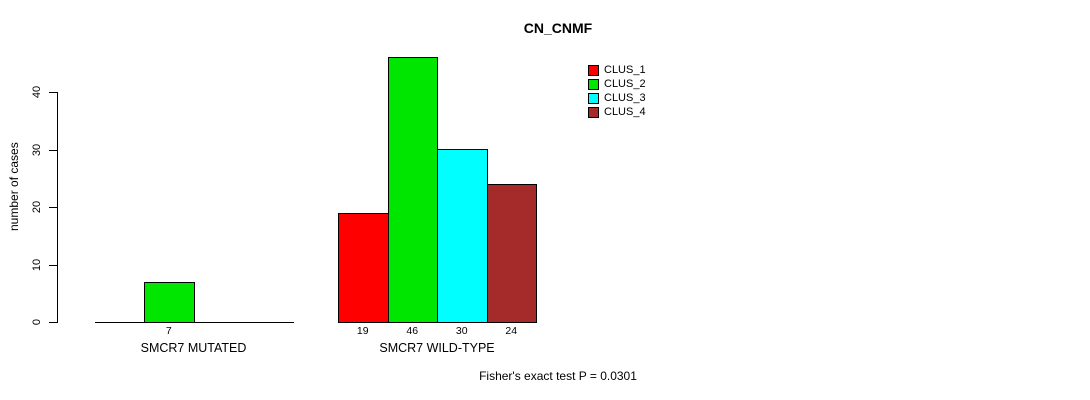 This screenshot has width=1090, height=400. I want to click on y-tick-label: 0, so click(37, 322).